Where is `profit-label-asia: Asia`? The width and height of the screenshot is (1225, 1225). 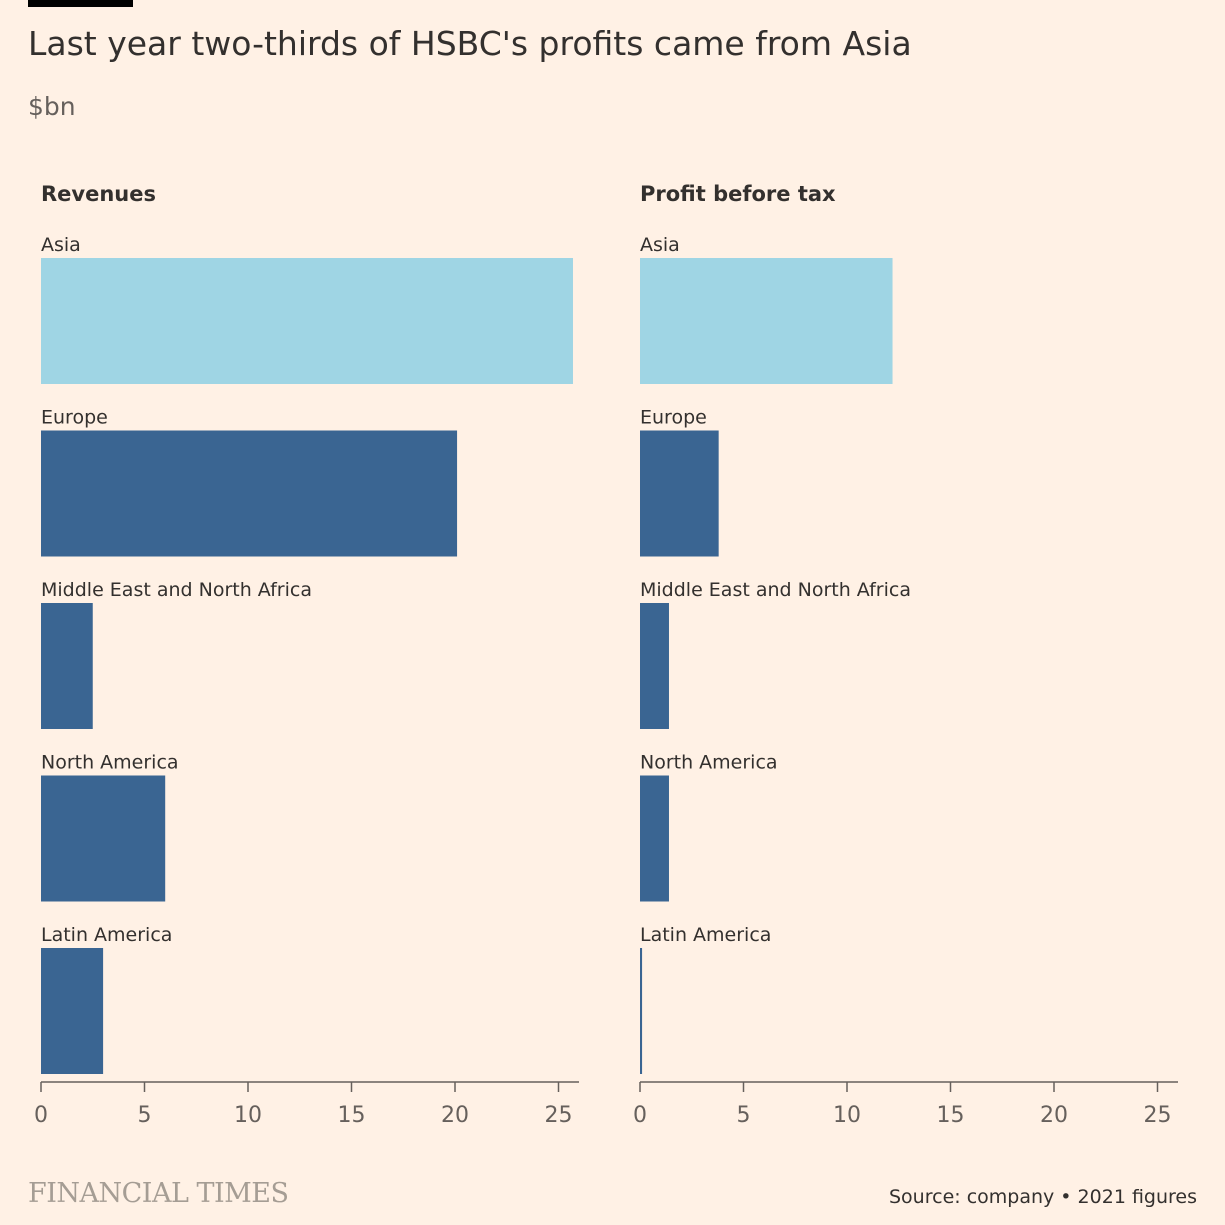 profit-label-asia: Asia is located at coordinates (660, 245).